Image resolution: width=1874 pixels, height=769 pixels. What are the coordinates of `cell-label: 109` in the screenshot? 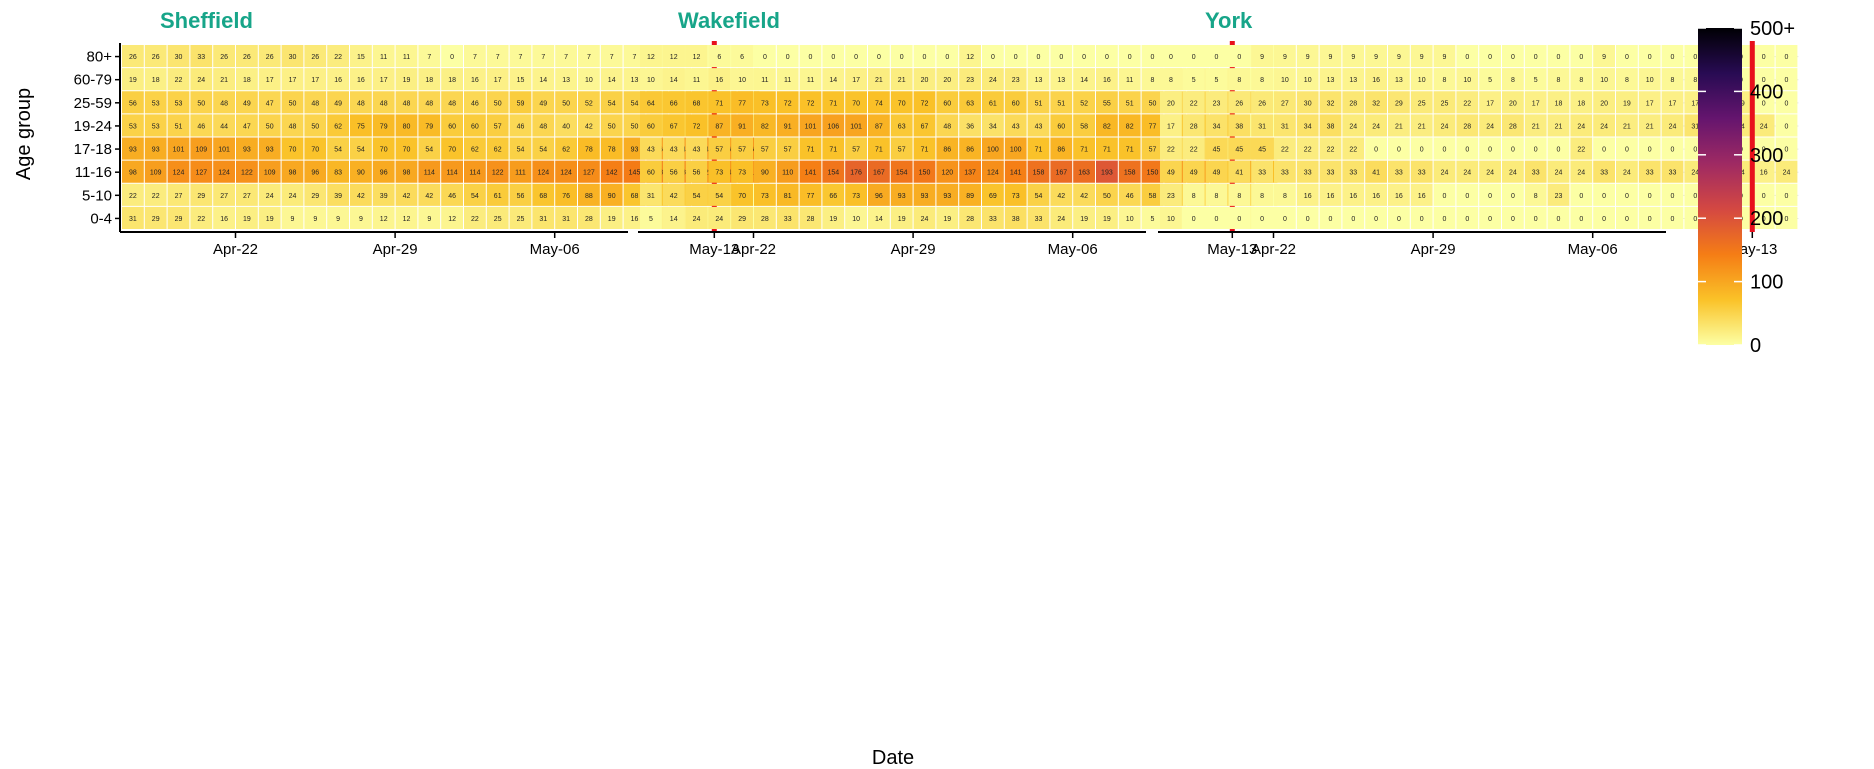 It's located at (270, 173).